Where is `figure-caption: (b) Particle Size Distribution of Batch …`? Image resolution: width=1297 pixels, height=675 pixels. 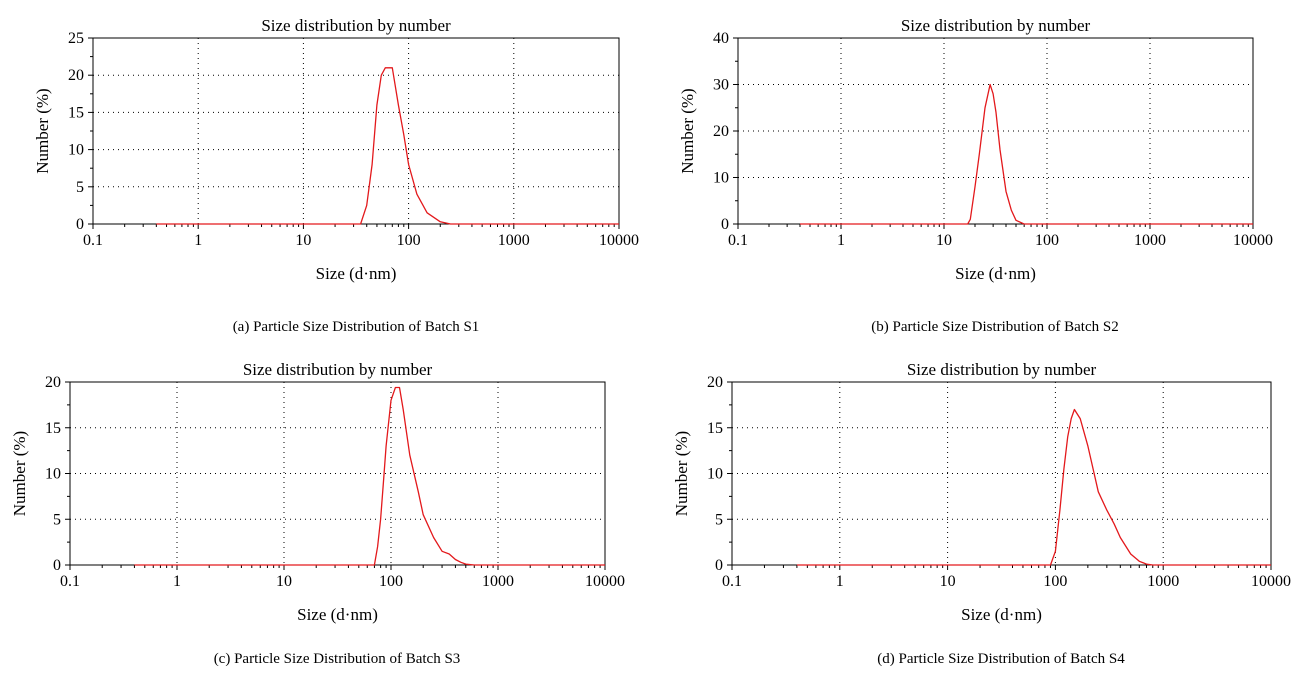
figure-caption: (b) Particle Size Distribution of Batch … is located at coordinates (994, 327).